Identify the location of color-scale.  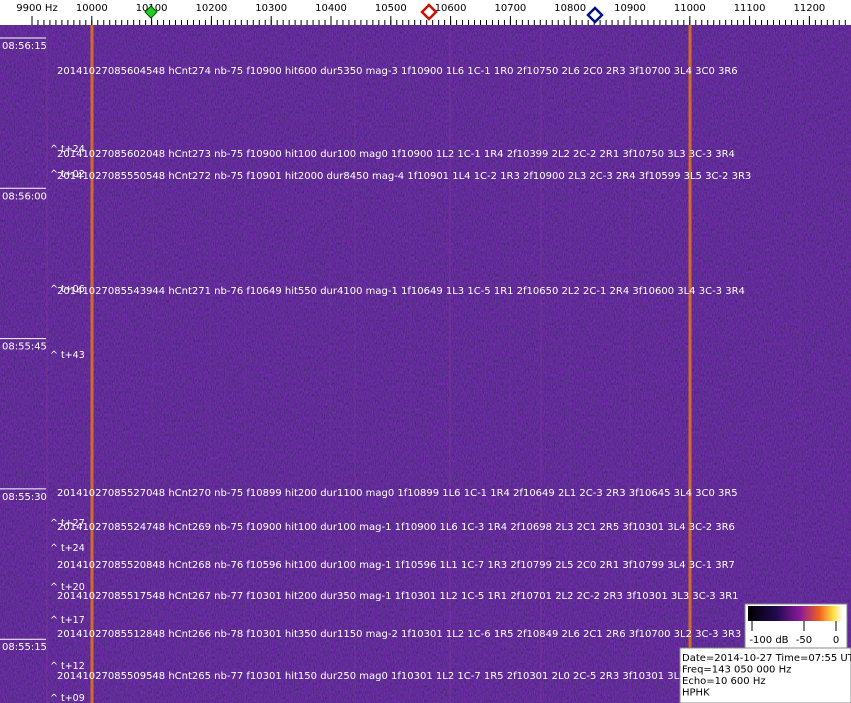
(795, 613).